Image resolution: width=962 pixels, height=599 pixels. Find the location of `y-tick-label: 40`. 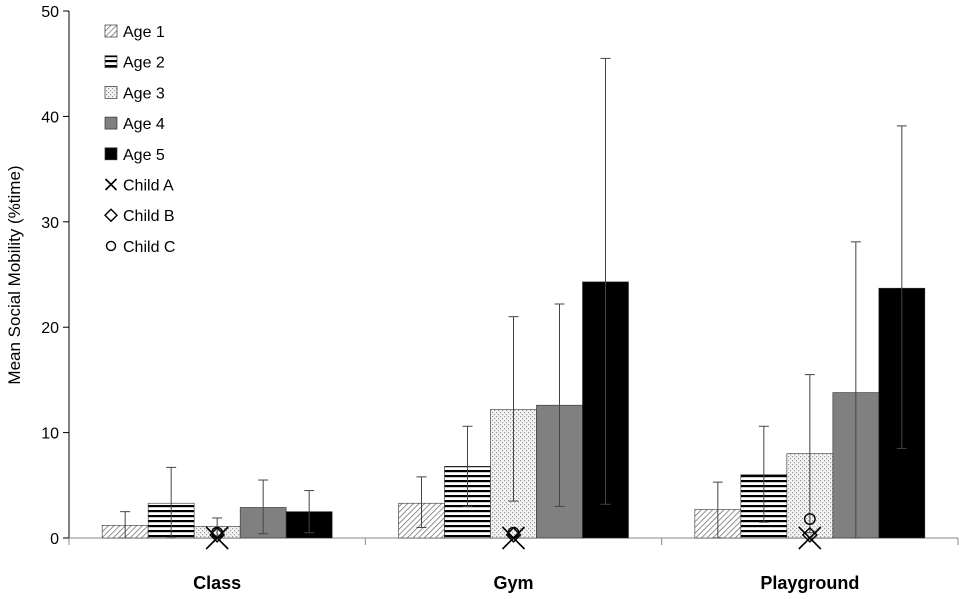

y-tick-label: 40 is located at coordinates (50, 117).